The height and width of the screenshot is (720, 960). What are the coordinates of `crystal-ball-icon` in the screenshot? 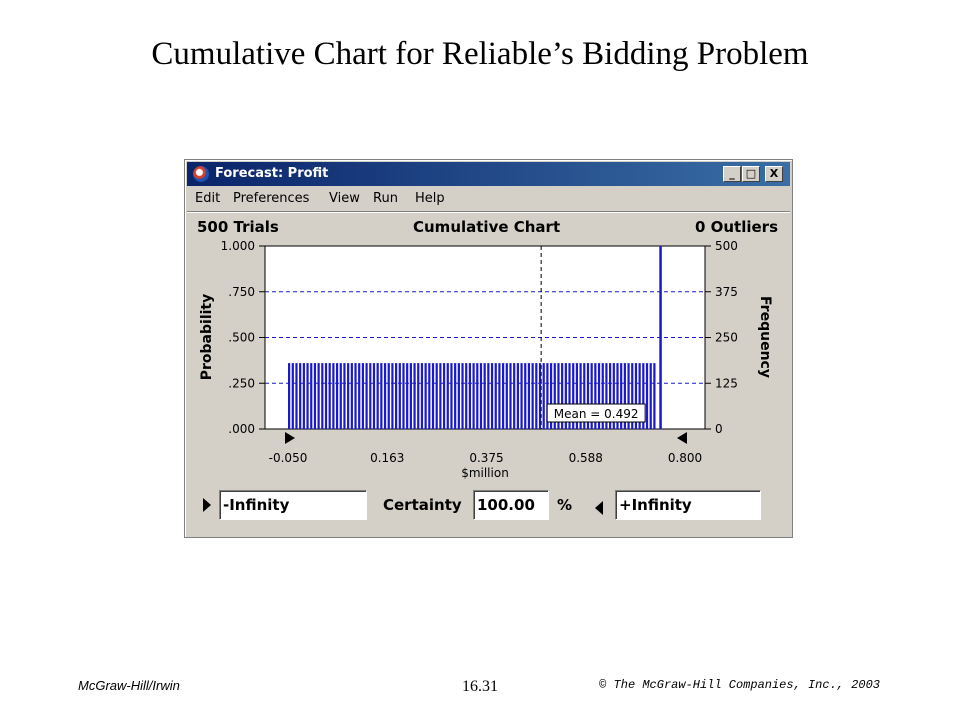 It's located at (201, 174).